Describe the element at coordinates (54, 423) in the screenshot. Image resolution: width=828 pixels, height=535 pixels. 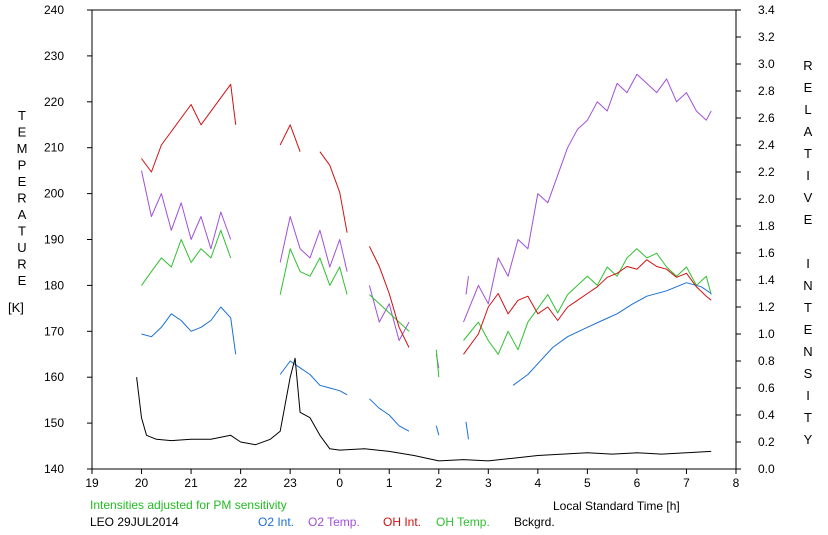
I see `y-left-tick-label: 150` at that location.